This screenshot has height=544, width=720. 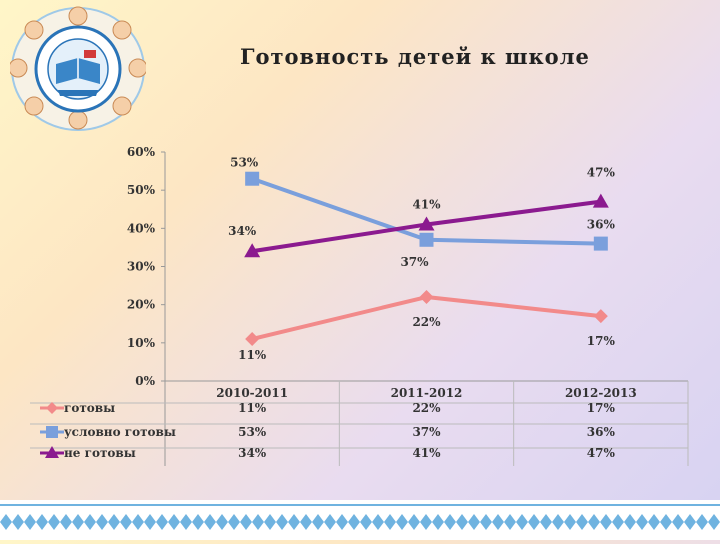 I want to click on slide-title: Готовность детей к школе, so click(x=415, y=56).